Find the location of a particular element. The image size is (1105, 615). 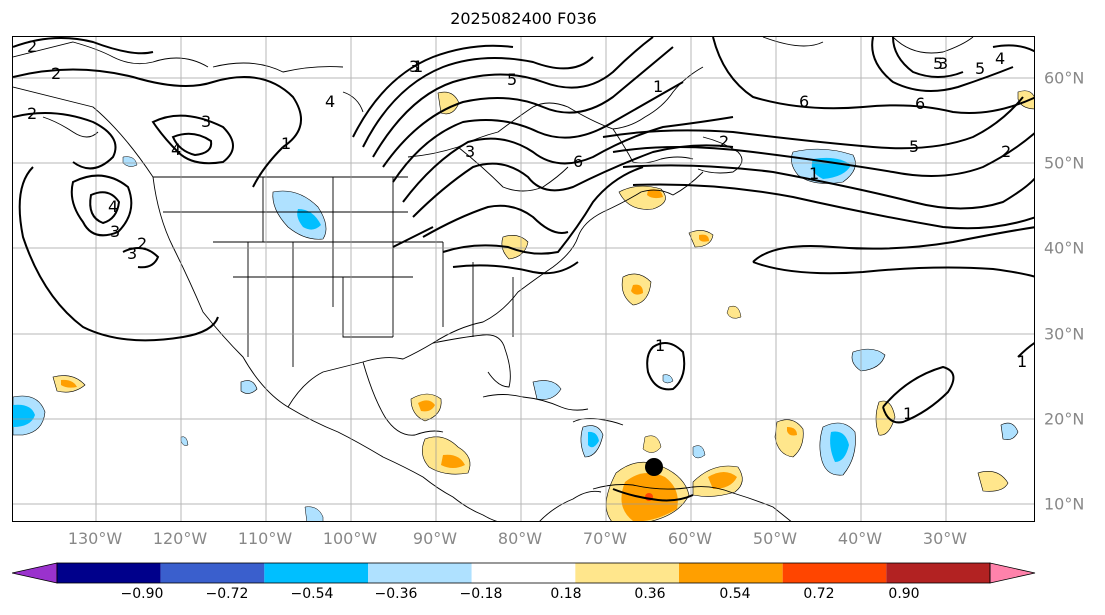

colorbar-tick-label: −0.90 is located at coordinates (142, 594).